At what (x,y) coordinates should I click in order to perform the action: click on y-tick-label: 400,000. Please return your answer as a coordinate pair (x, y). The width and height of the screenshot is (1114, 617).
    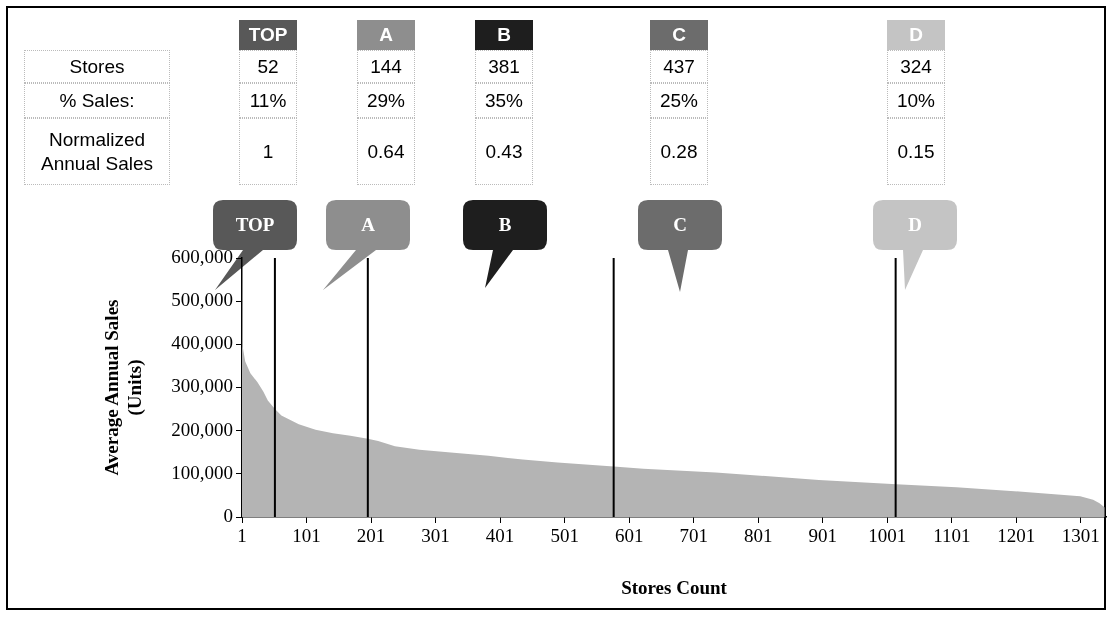
    Looking at the image, I should click on (202, 343).